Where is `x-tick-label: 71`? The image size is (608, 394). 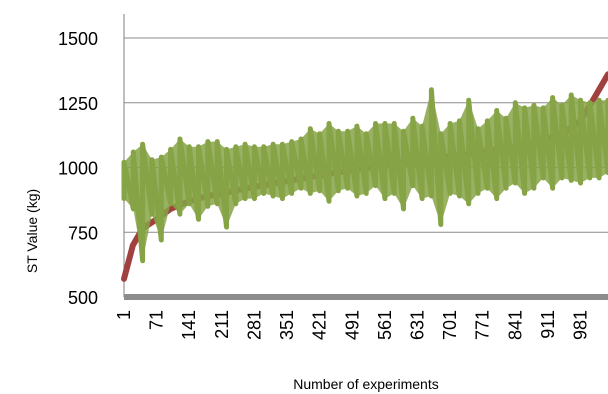
x-tick-label: 71 is located at coordinates (157, 320).